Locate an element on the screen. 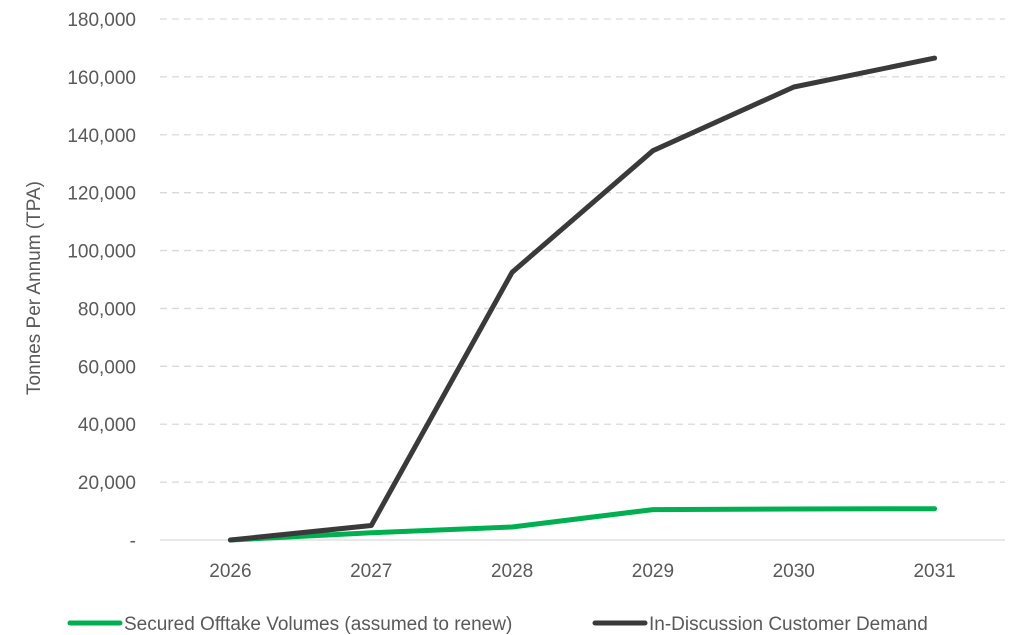 The width and height of the screenshot is (1028, 635). y-tick-label: 160,000 is located at coordinates (101, 78).